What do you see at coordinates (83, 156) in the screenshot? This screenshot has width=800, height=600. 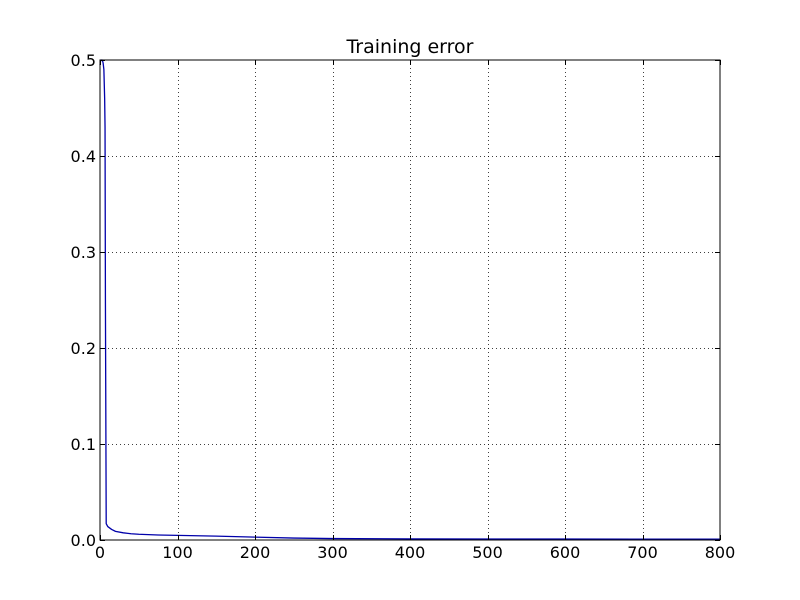 I see `y-tick-label: 0.4` at bounding box center [83, 156].